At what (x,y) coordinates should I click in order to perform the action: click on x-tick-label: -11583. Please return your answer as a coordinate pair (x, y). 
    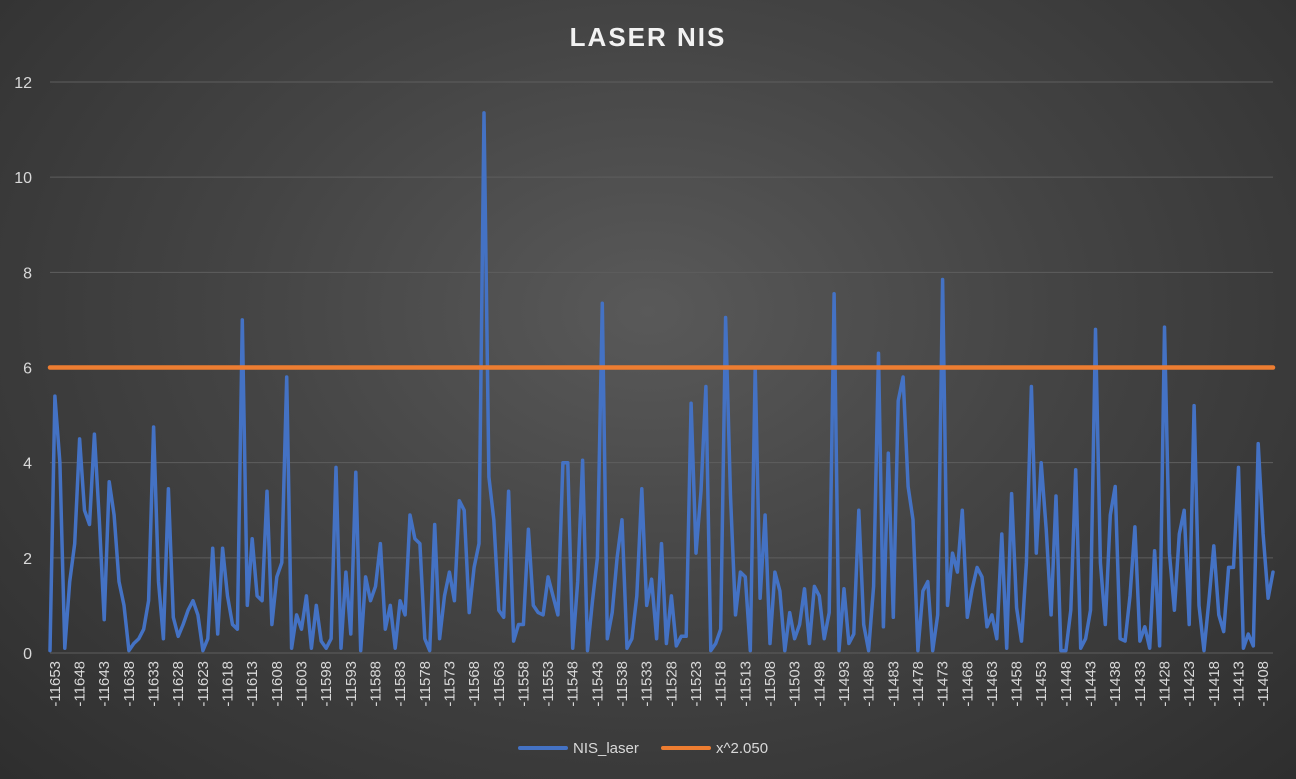
    Looking at the image, I should click on (400, 684).